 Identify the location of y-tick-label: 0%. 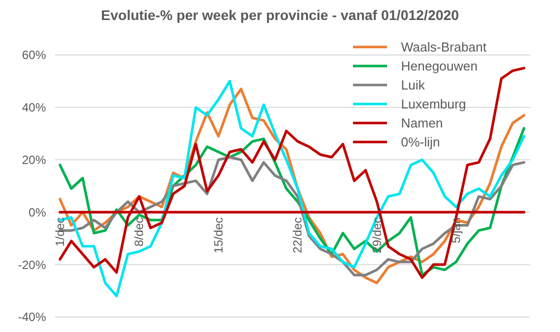
(37, 212).